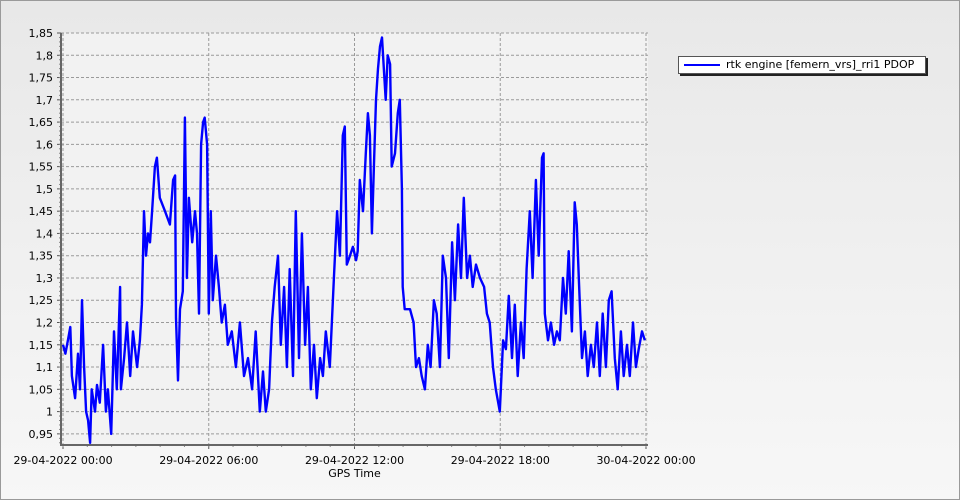 The height and width of the screenshot is (500, 960). Describe the element at coordinates (354, 460) in the screenshot. I see `x-tick-label: 29-04-2022 12:00` at that location.